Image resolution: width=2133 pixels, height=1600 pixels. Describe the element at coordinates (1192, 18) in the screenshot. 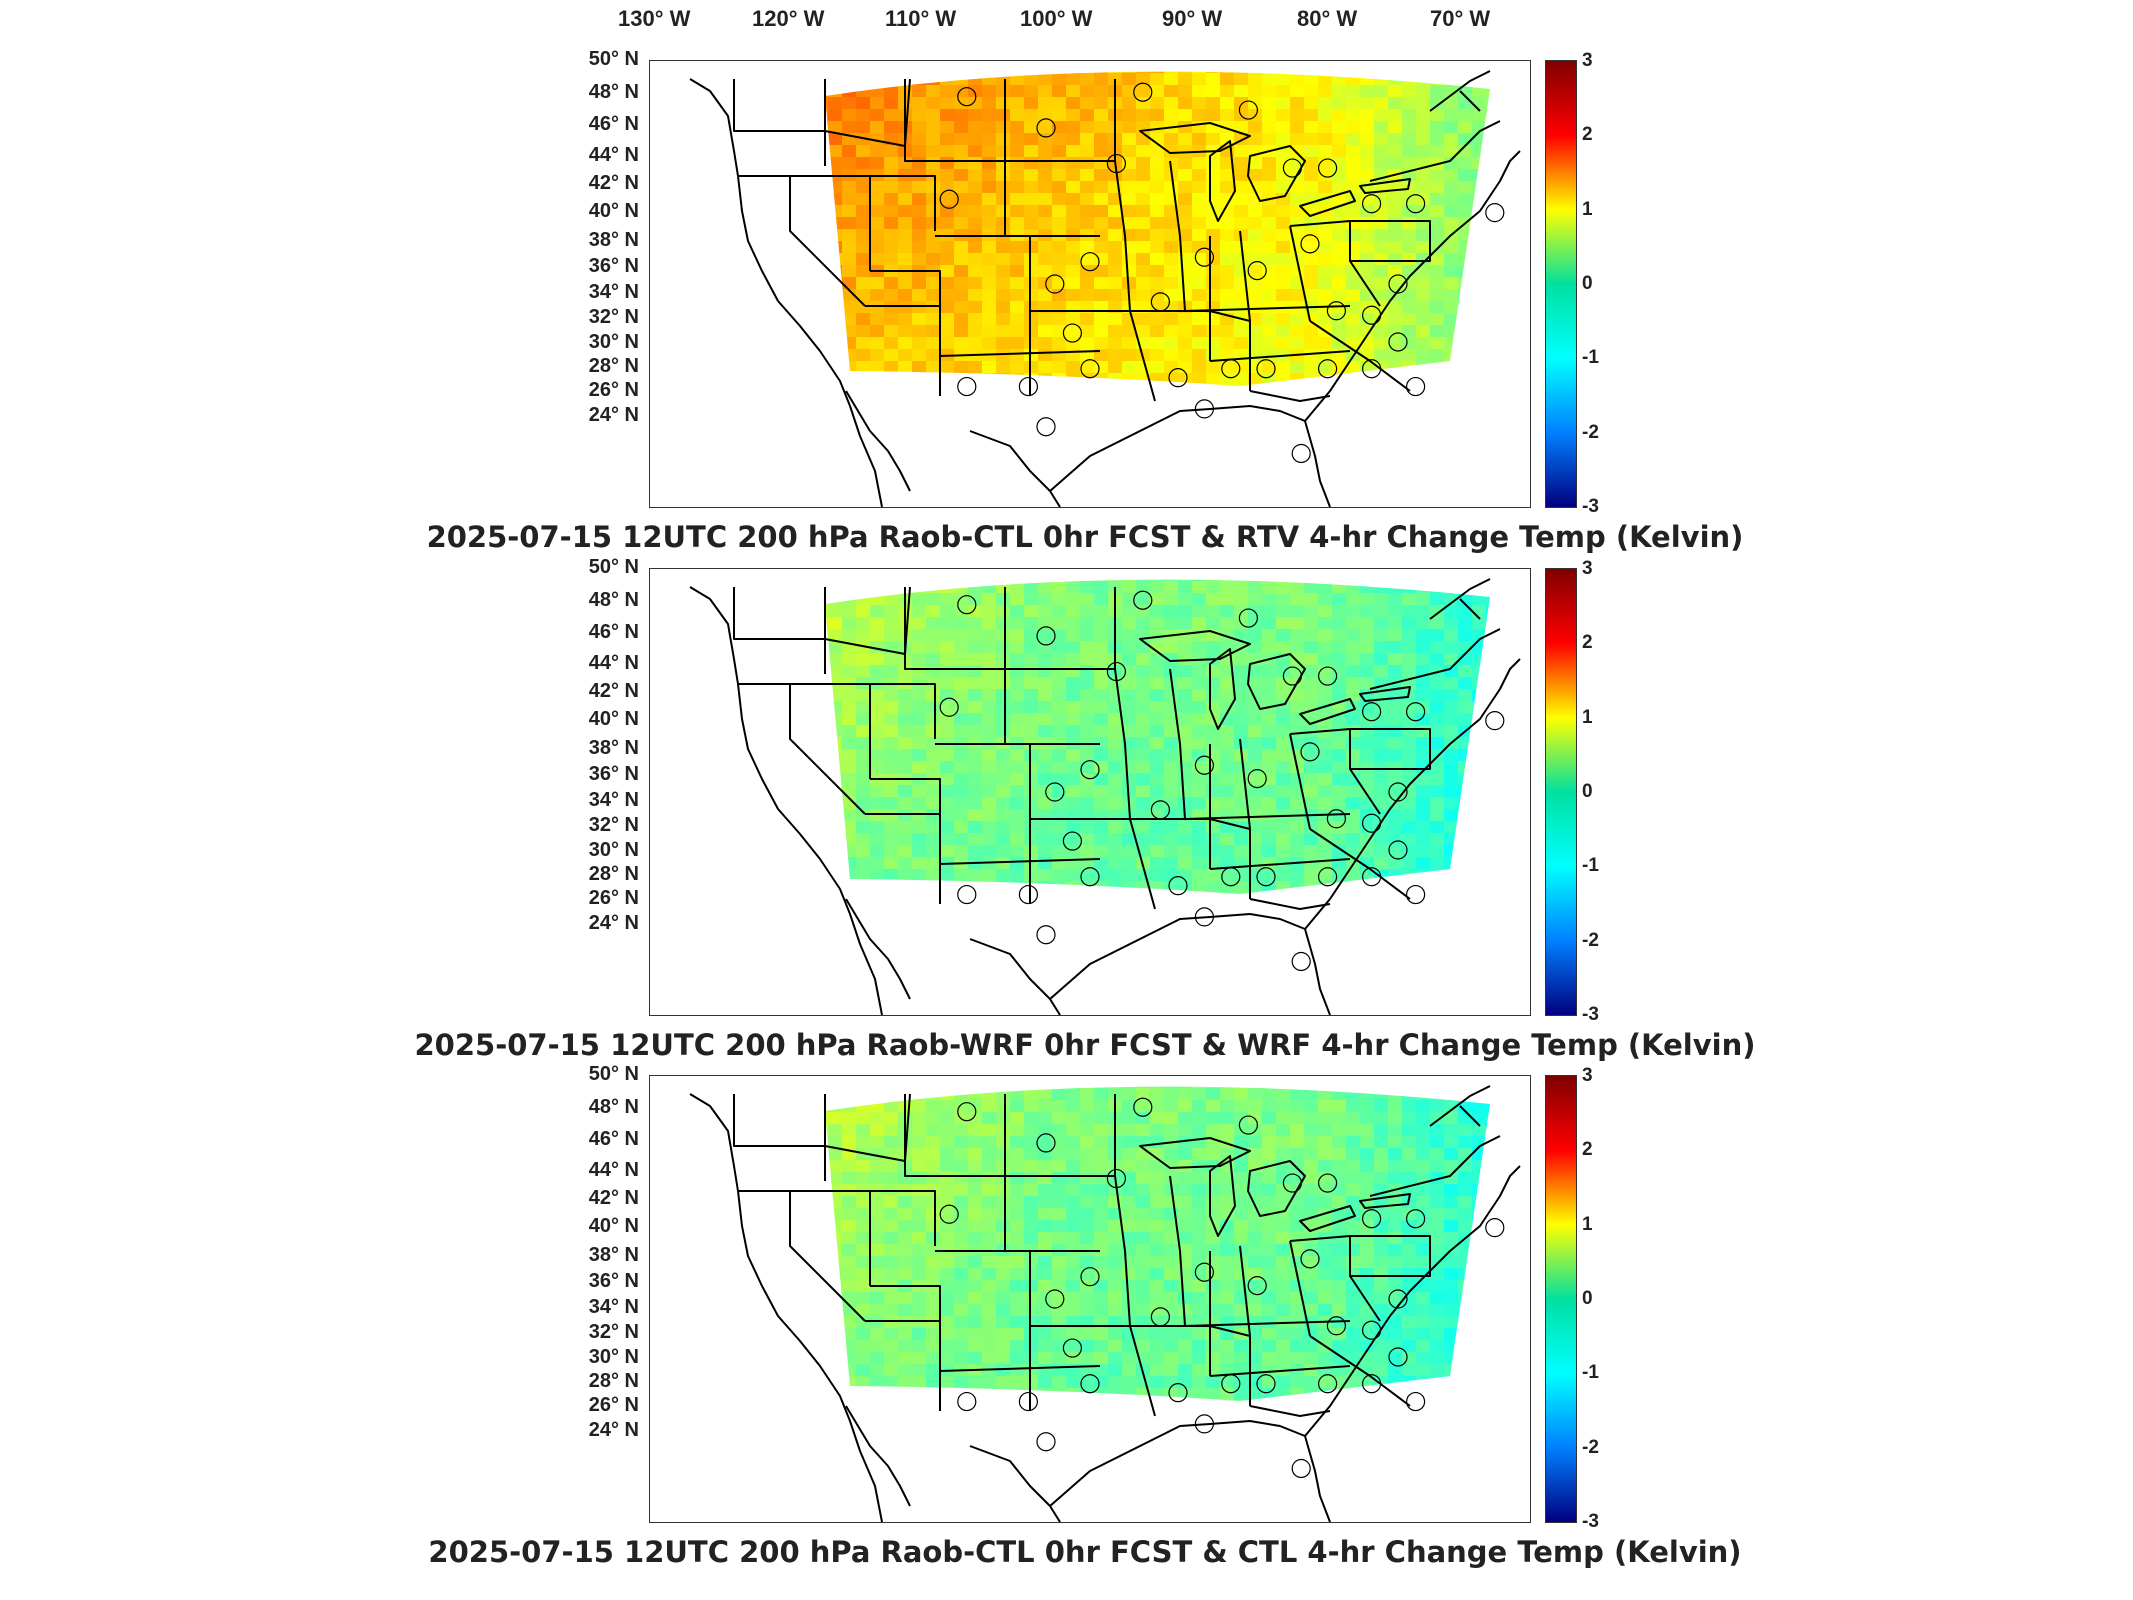

I see `lon-label: 90° W` at that location.